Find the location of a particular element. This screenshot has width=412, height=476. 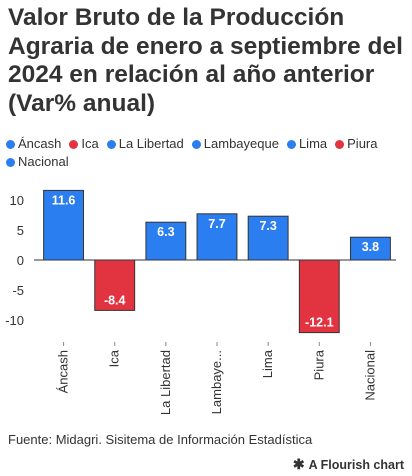

legend-label: Nacional is located at coordinates (43, 161).